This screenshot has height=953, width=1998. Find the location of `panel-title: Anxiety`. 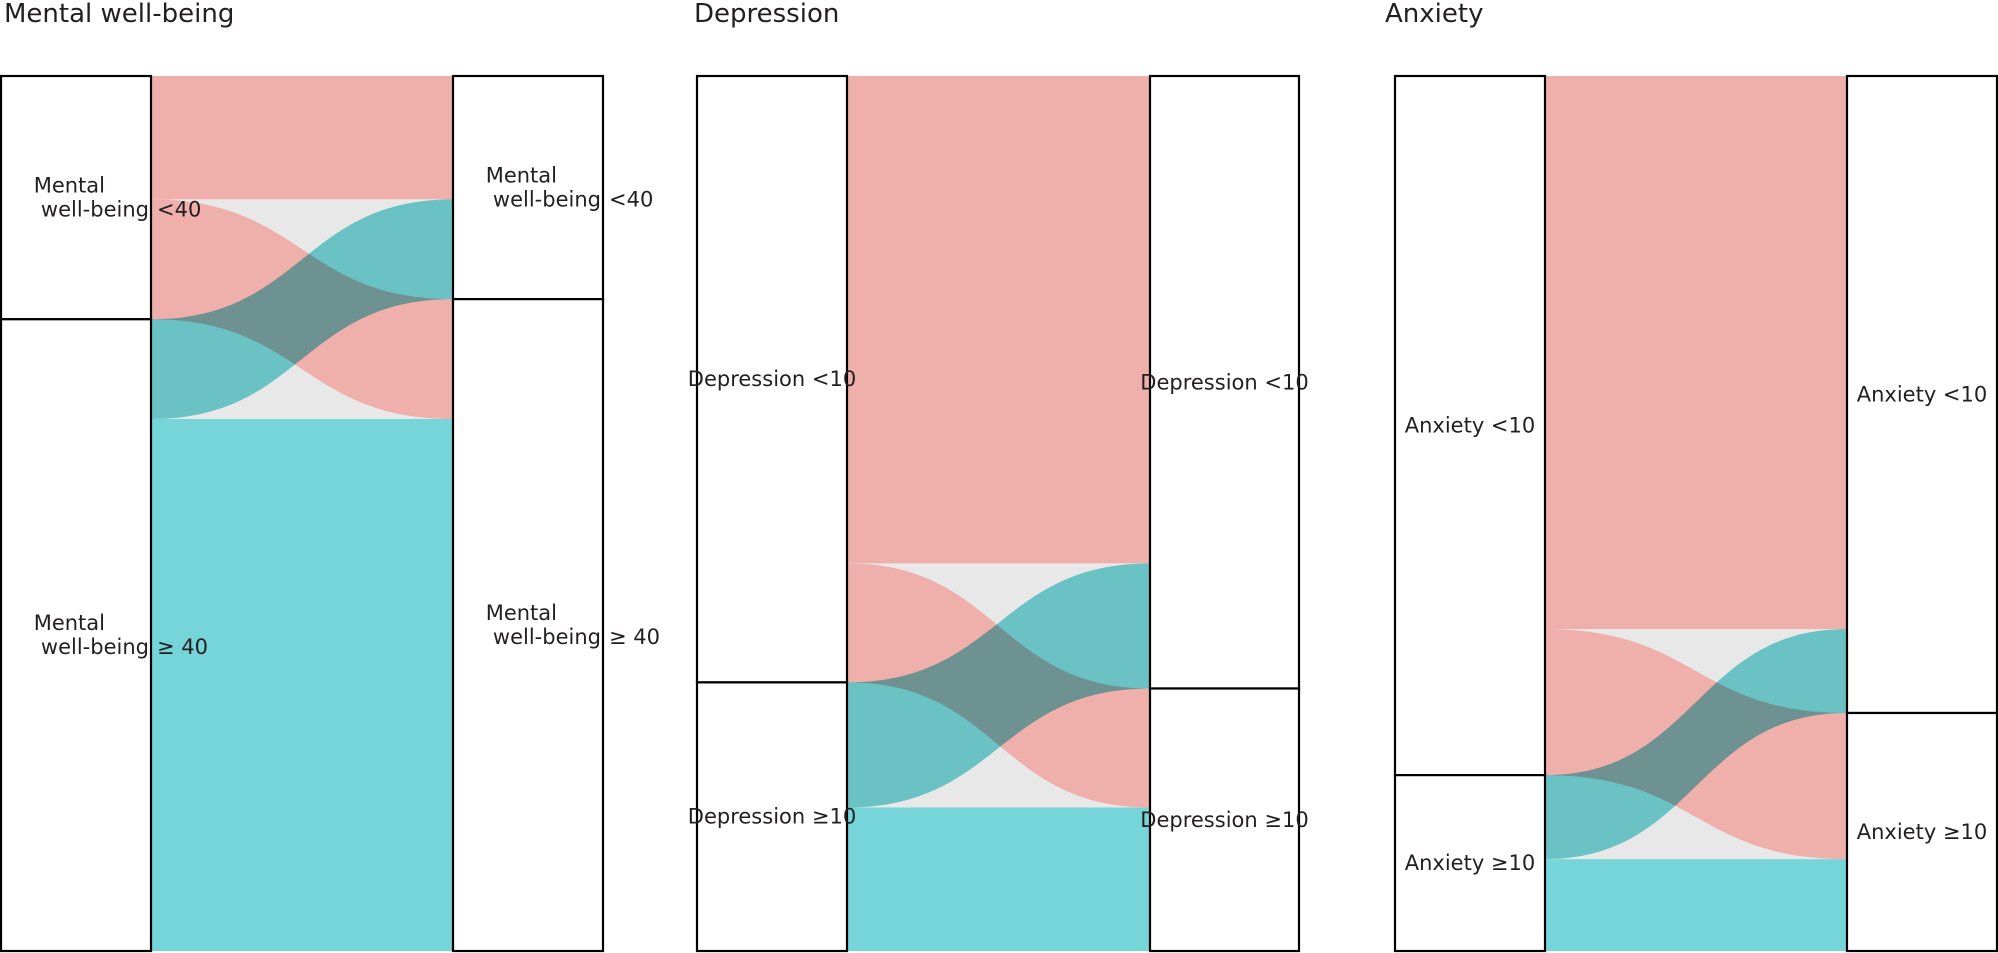

panel-title: Anxiety is located at coordinates (1434, 14).